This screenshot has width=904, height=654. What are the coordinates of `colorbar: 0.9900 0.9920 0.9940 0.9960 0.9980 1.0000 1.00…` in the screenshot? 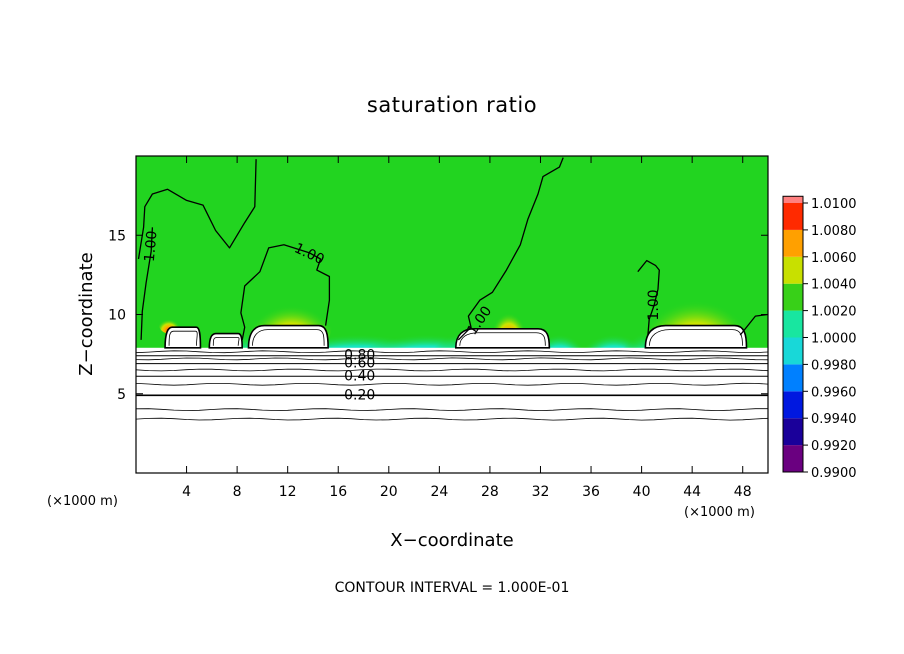 It's located at (819, 338).